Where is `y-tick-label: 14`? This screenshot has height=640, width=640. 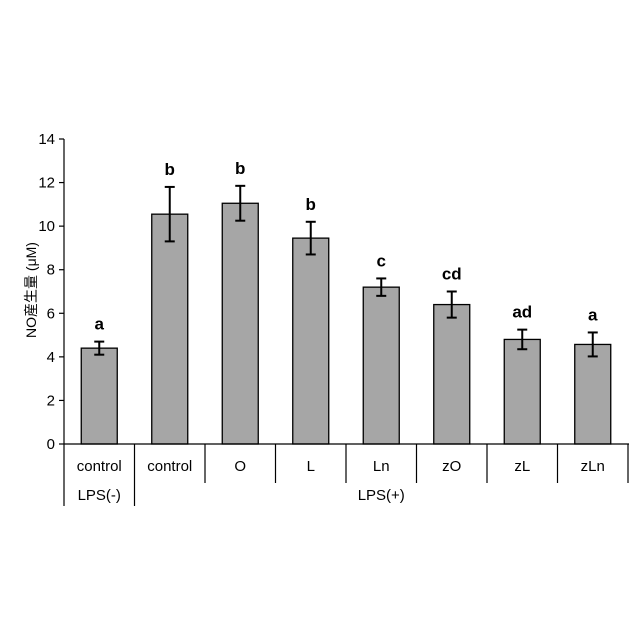 y-tick-label: 14 is located at coordinates (46, 139).